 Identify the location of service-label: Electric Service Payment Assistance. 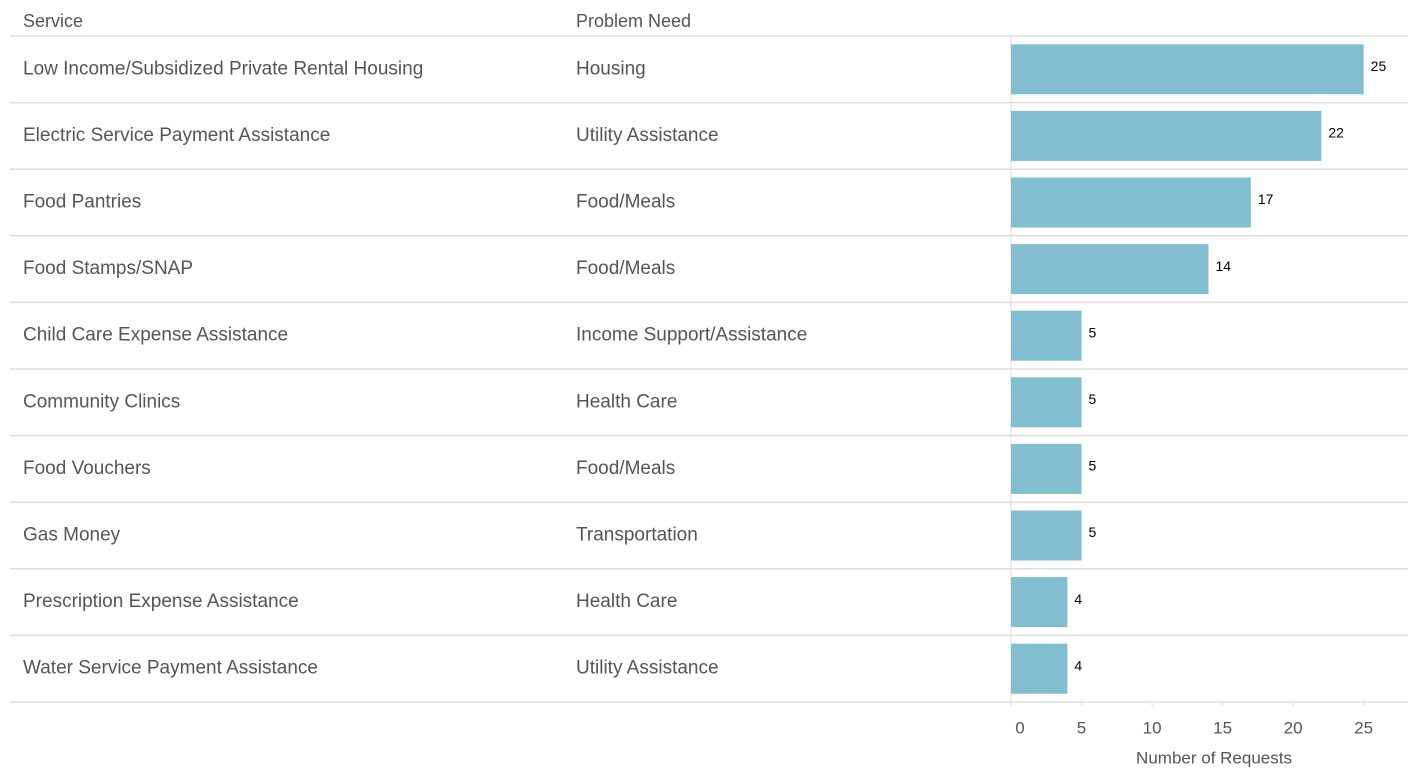
(176, 135).